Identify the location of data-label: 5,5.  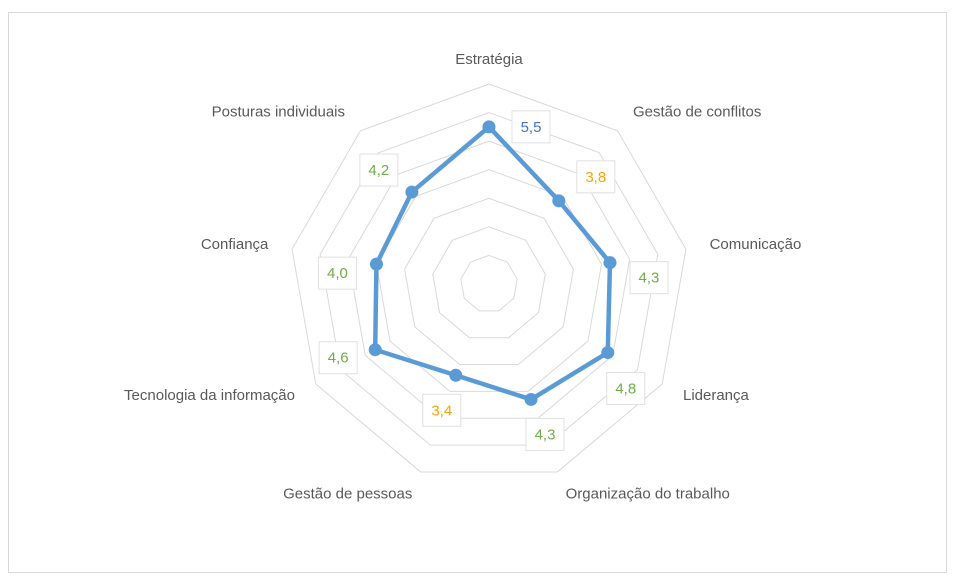
(531, 127).